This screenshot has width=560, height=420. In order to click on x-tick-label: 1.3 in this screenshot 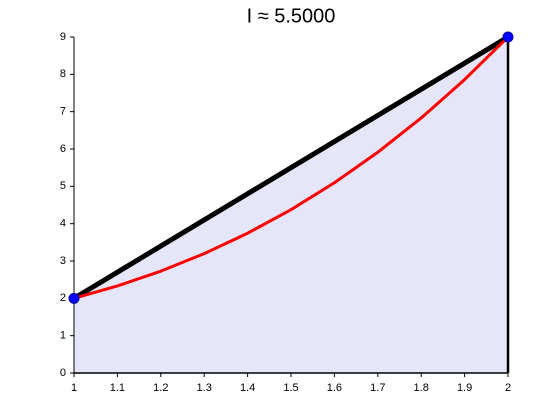, I will do `click(204, 388)`.